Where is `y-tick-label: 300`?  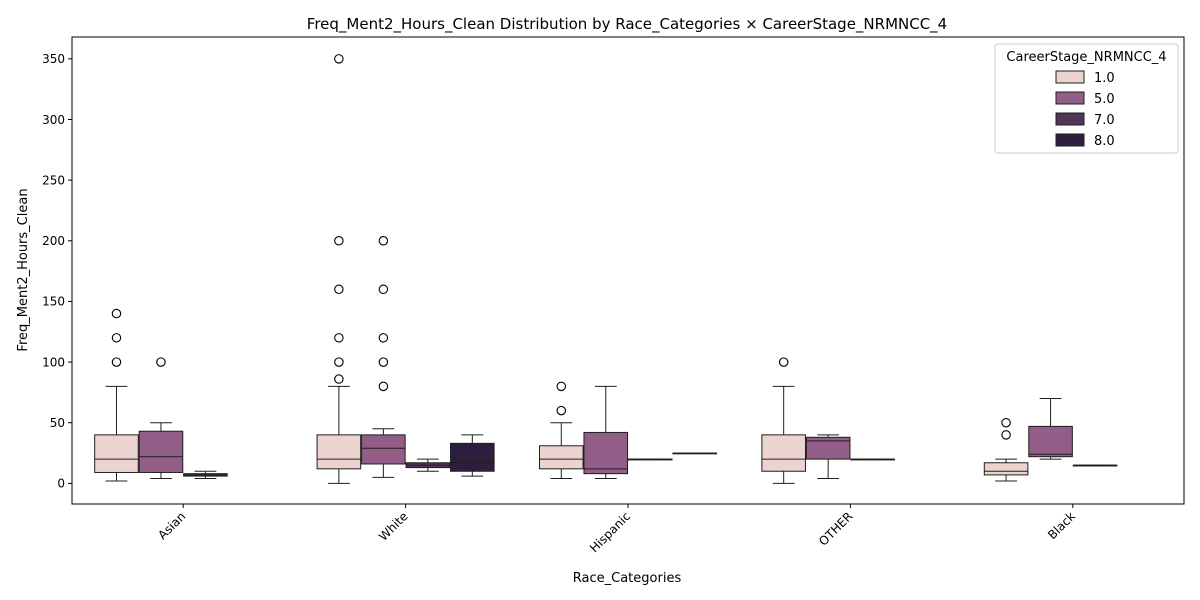
y-tick-label: 300 is located at coordinates (53, 120).